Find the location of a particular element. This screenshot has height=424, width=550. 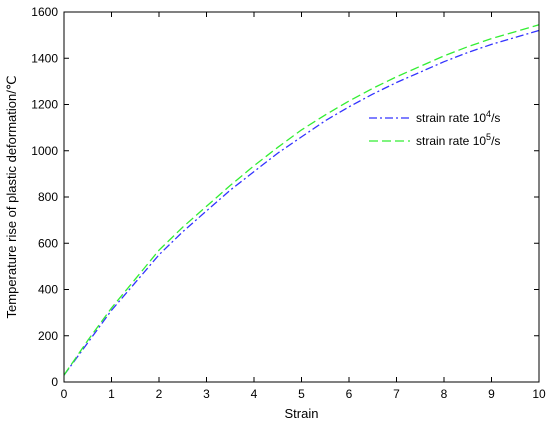

legend-label-1: strain rate 104/s is located at coordinates (458, 117).